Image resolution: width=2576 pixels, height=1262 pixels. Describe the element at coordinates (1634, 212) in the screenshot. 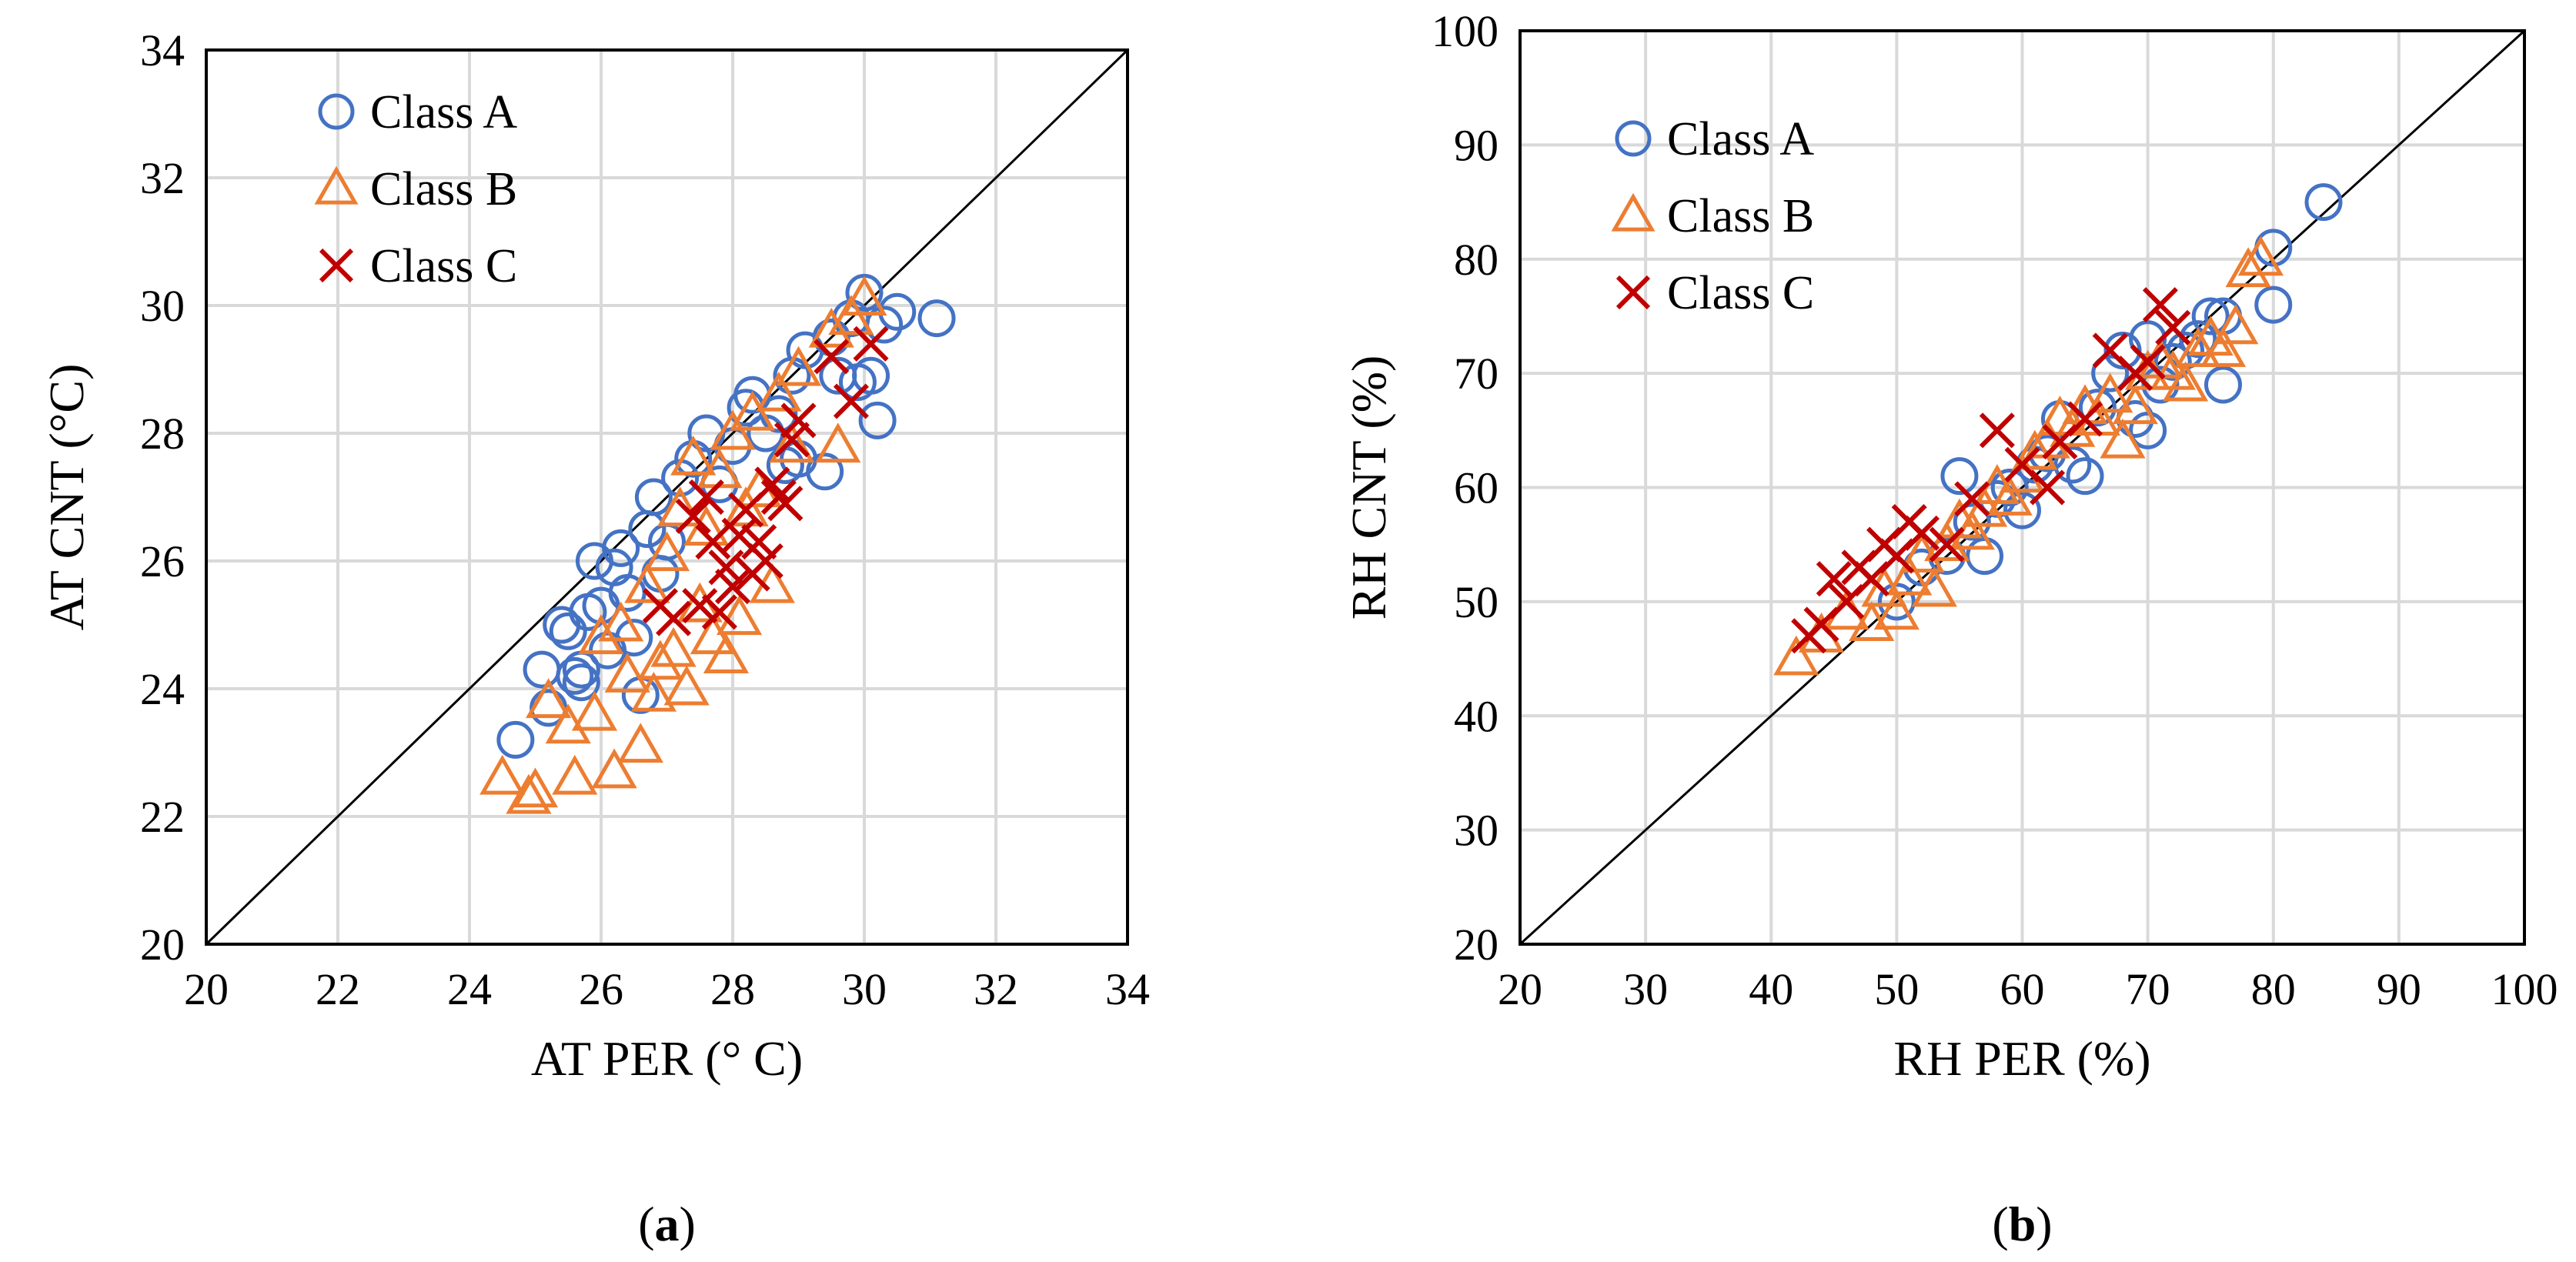

I see `legend-marker-class-b-b` at that location.